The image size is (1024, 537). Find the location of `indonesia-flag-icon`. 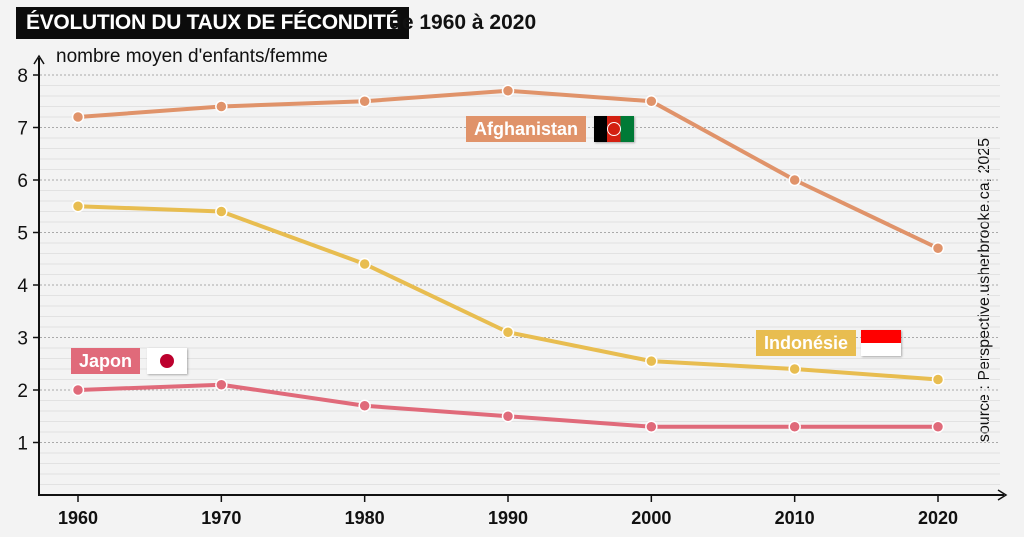

indonesia-flag-icon is located at coordinates (881, 343).